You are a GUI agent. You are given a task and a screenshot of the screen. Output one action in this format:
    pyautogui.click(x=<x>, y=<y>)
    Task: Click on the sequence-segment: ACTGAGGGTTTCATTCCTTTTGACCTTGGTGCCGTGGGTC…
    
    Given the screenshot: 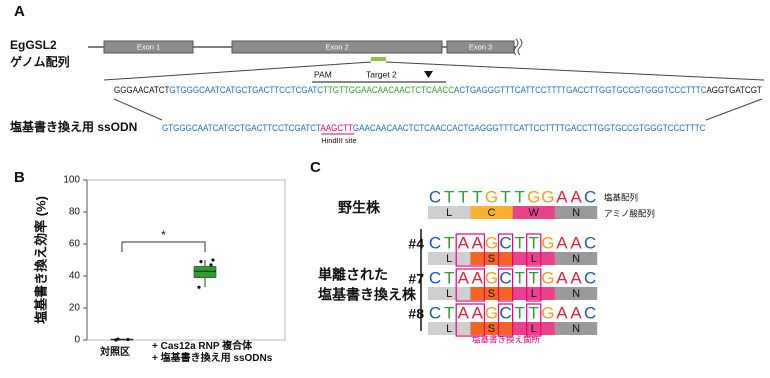 What is the action you would take?
    pyautogui.click(x=580, y=90)
    